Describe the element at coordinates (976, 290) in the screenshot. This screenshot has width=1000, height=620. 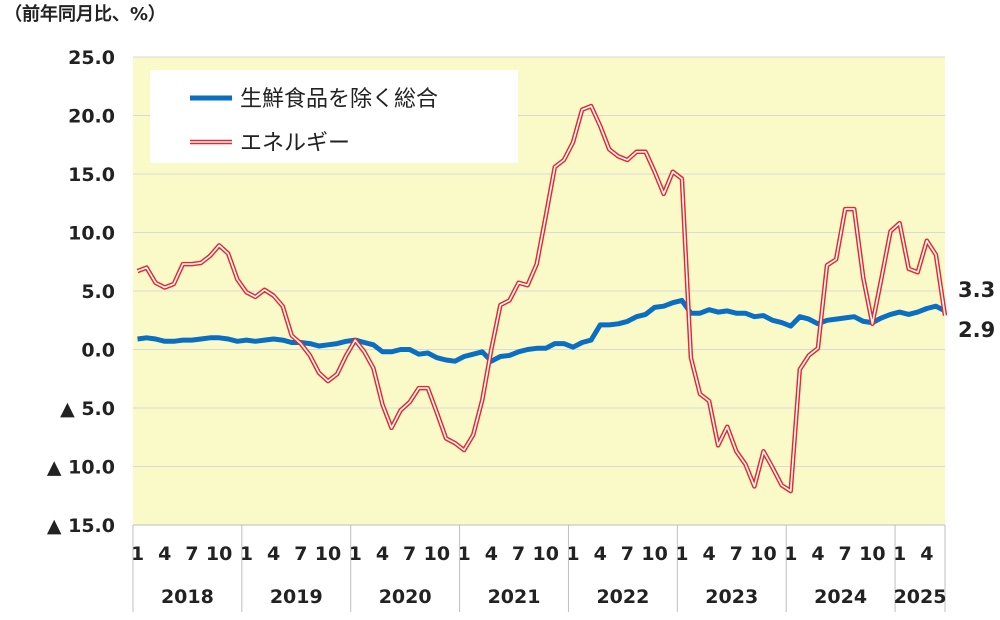
I see `value-label: 3.3` at that location.